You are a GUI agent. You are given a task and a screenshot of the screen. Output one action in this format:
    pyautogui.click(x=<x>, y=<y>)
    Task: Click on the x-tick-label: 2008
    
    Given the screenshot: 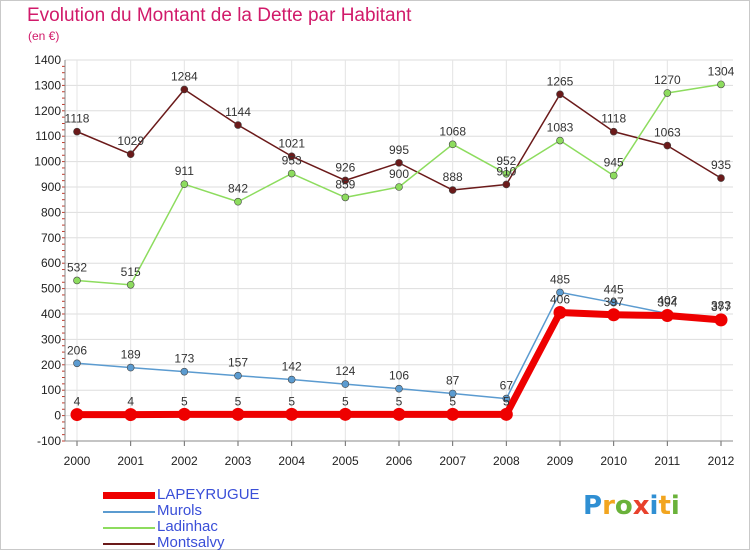 What is the action you would take?
    pyautogui.click(x=506, y=461)
    